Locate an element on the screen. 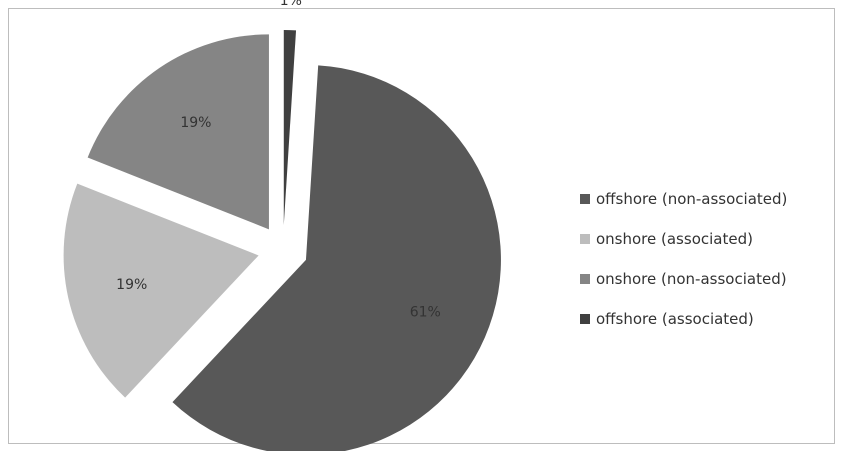 The width and height of the screenshot is (843, 451). legend-item-onshore-non-associated: onshore (non-associated) is located at coordinates (683, 279).